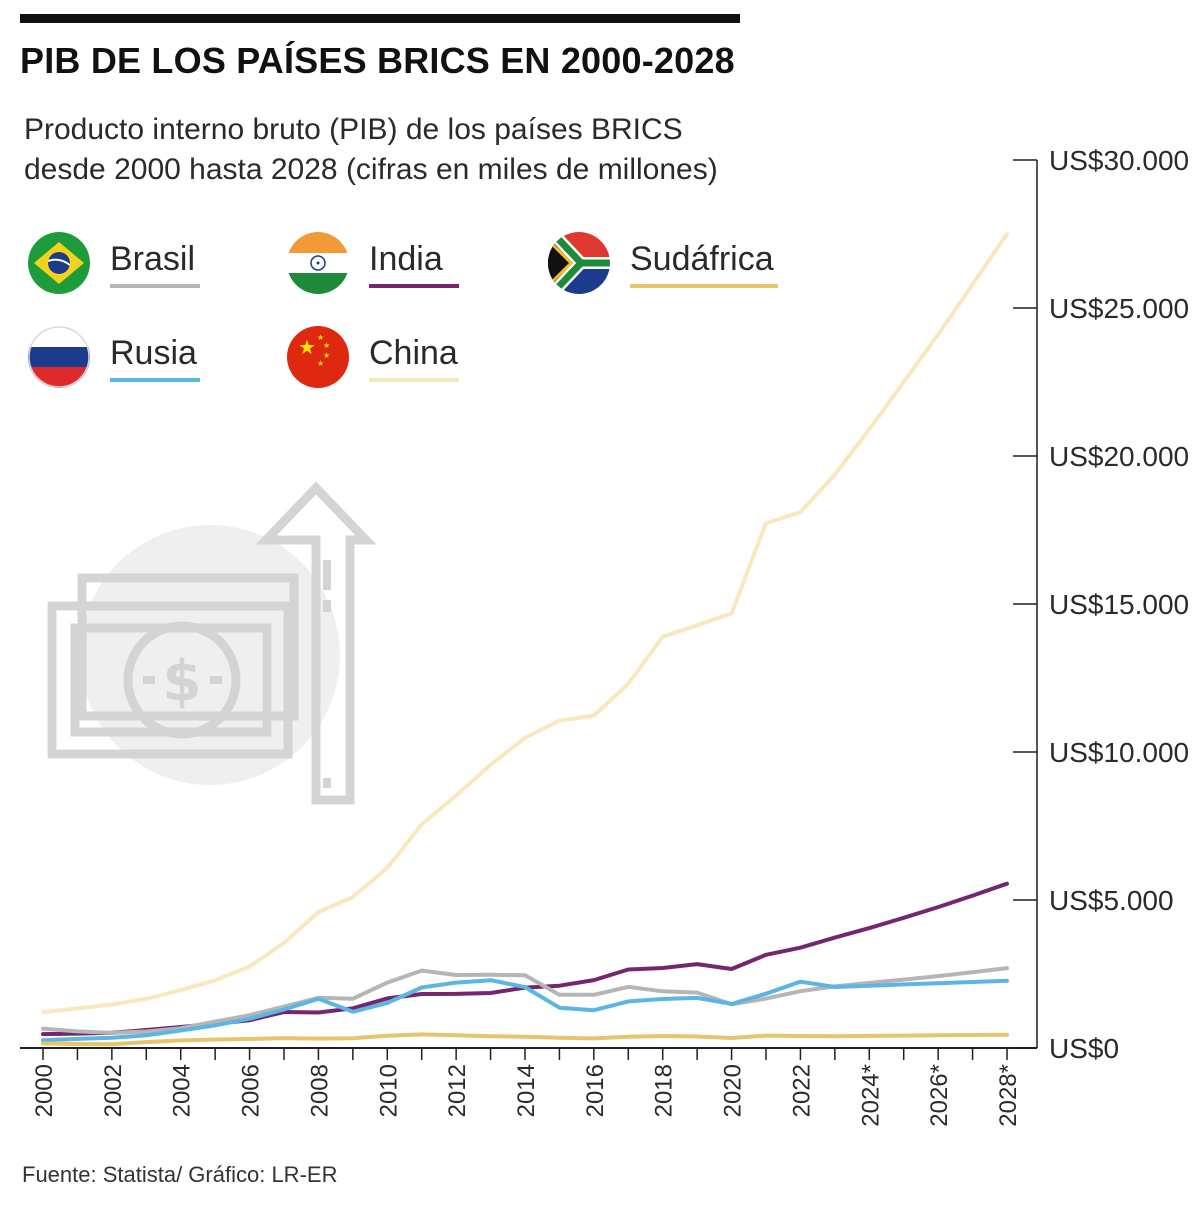  Describe the element at coordinates (1119, 604) in the screenshot. I see `y-tick-label: US$15.000` at that location.